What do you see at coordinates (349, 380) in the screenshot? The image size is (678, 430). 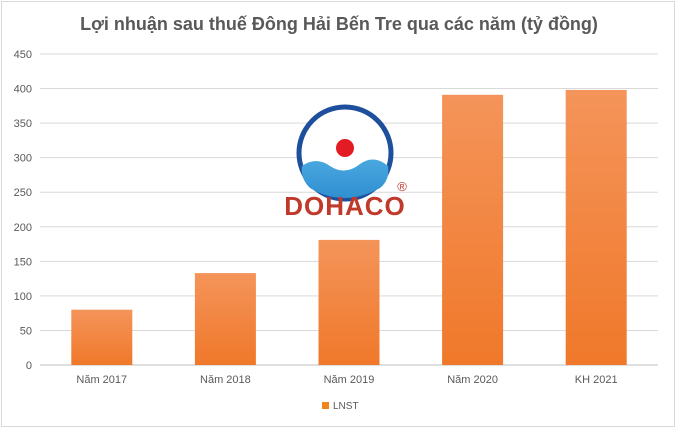 I see `x-tick-label: Năm 2019` at bounding box center [349, 380].